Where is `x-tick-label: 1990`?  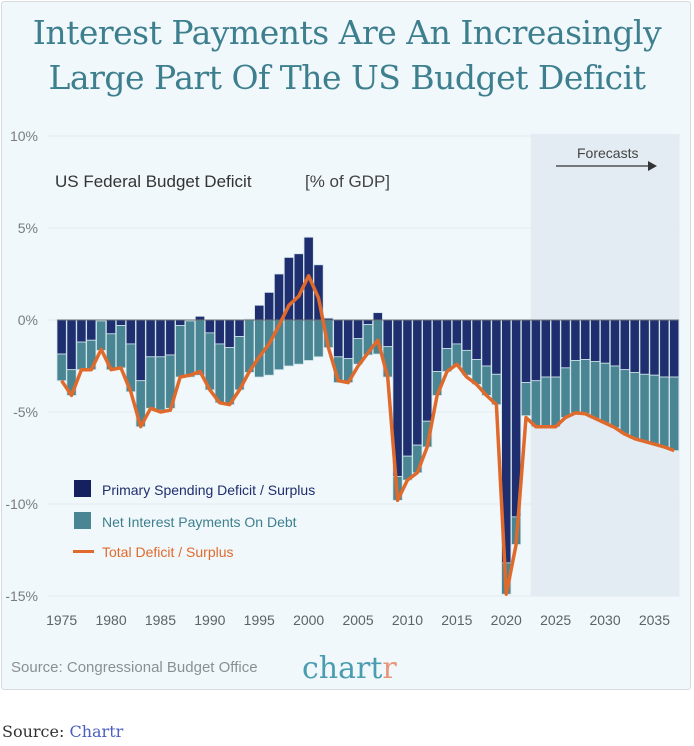
x-tick-label: 1990 is located at coordinates (209, 620).